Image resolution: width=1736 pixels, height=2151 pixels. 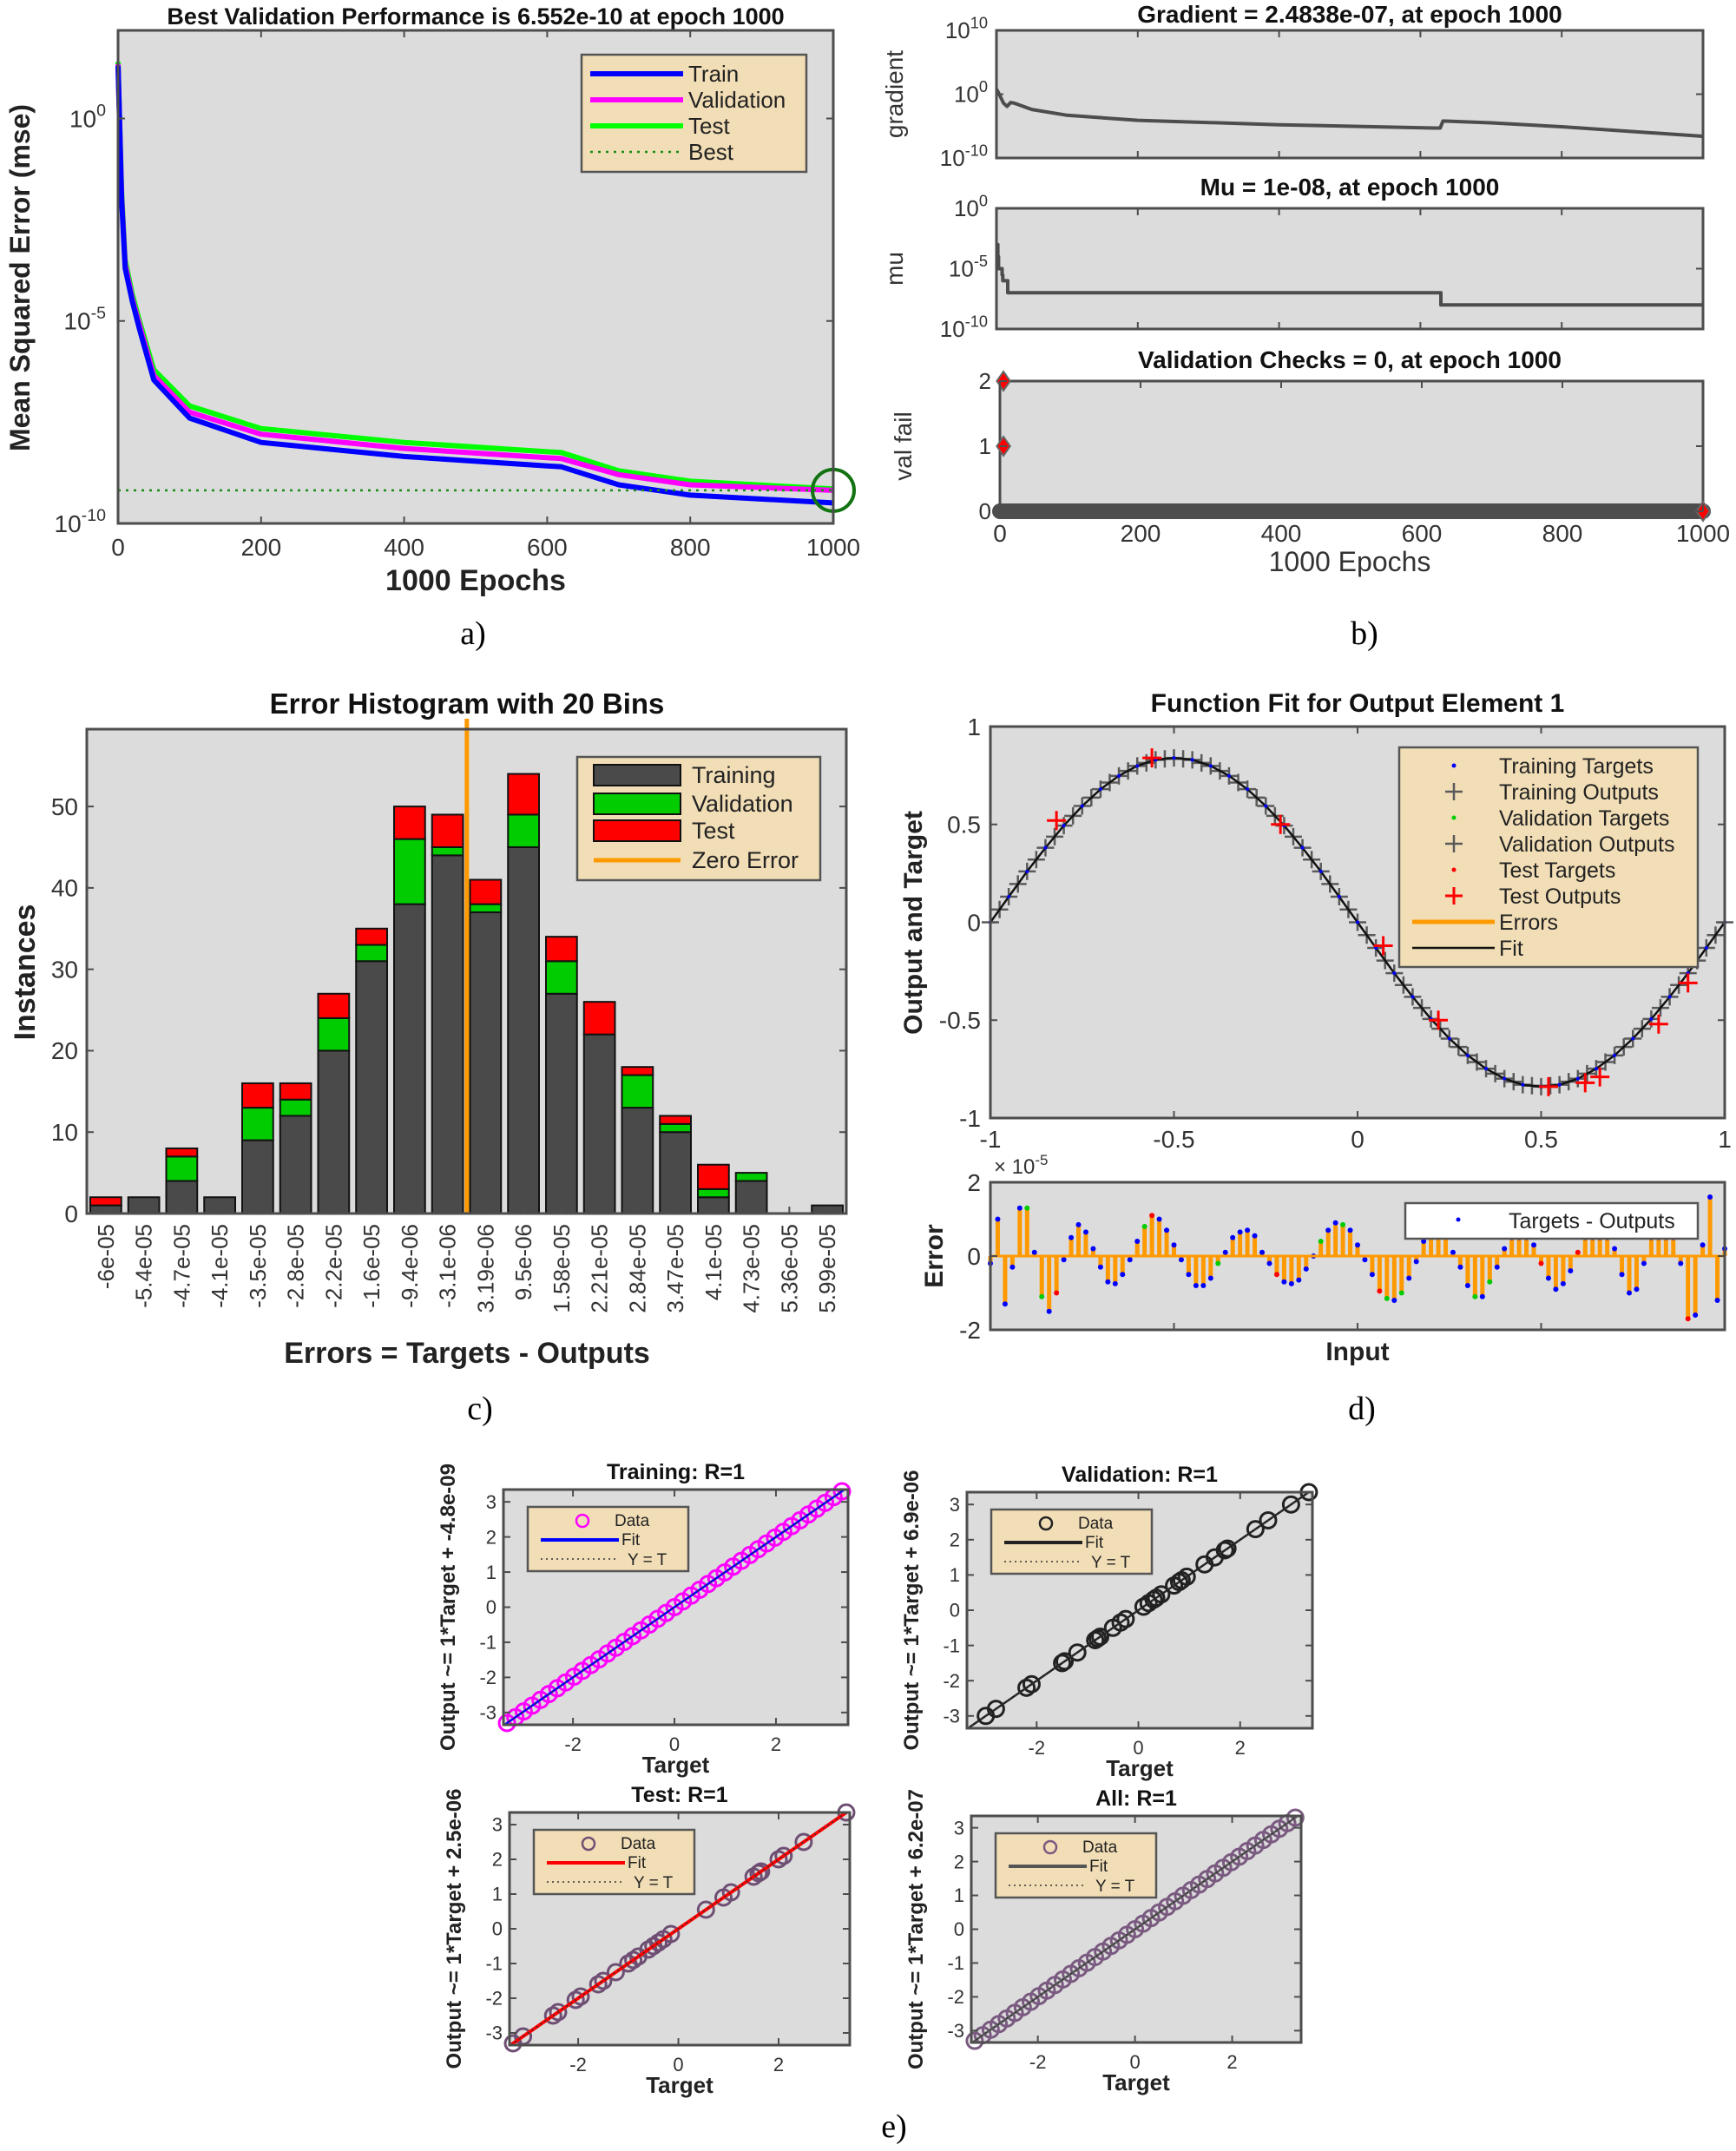 I want to click on tick-base: 10, so click(x=68, y=523).